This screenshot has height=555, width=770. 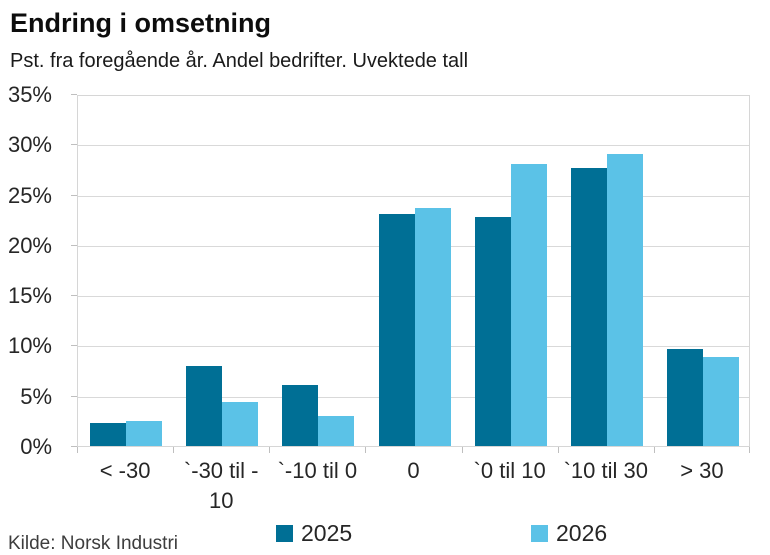 What do you see at coordinates (36, 446) in the screenshot?
I see `y-tick-label: 0%` at bounding box center [36, 446].